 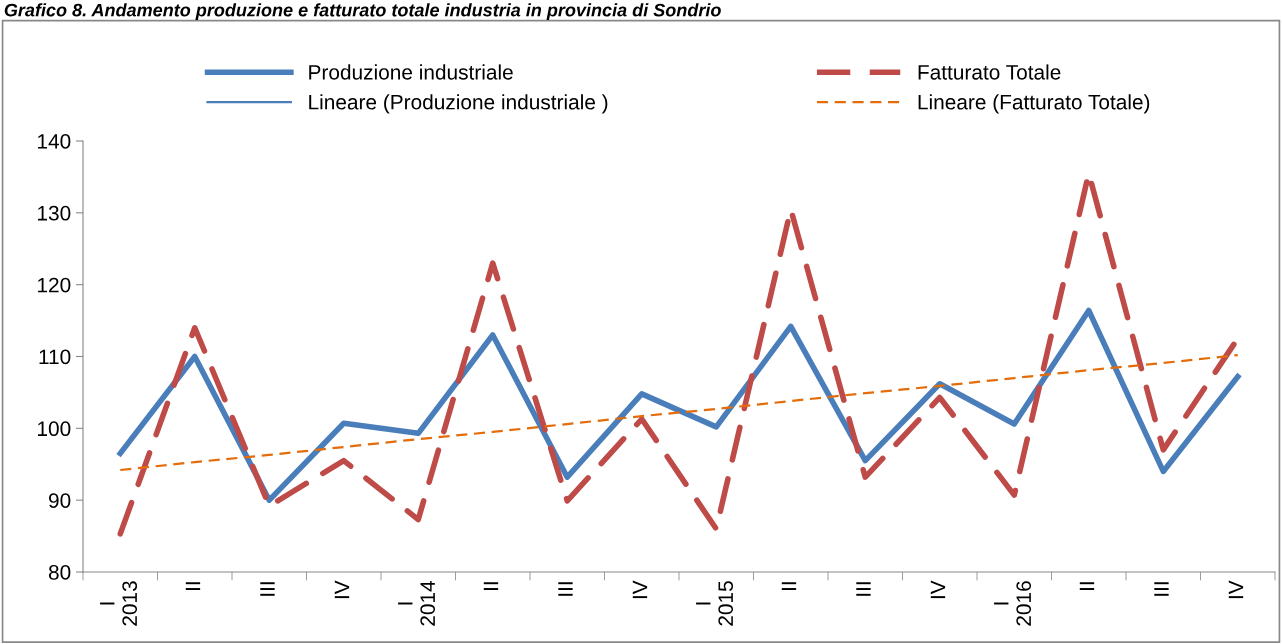 What do you see at coordinates (362, 12) in the screenshot?
I see `chart-title: Grafico 8. Andamento produzione e fatturato totale industria in provincia di Sondrio` at bounding box center [362, 12].